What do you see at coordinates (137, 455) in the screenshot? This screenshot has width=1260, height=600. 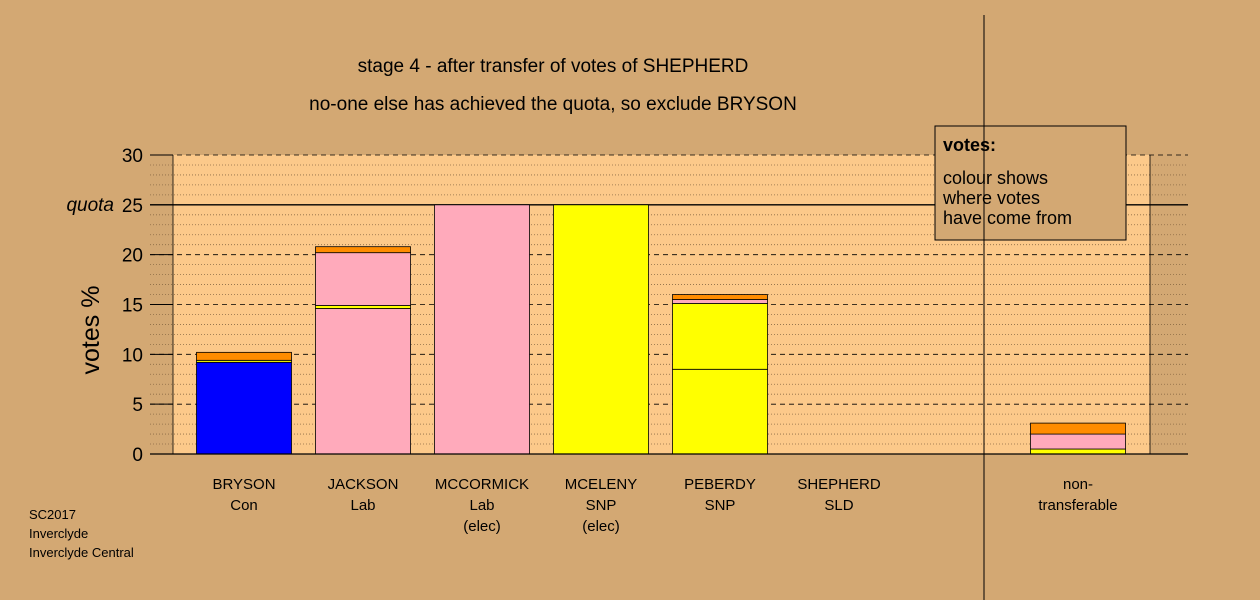 I see `y-tick-label: 0` at bounding box center [137, 455].